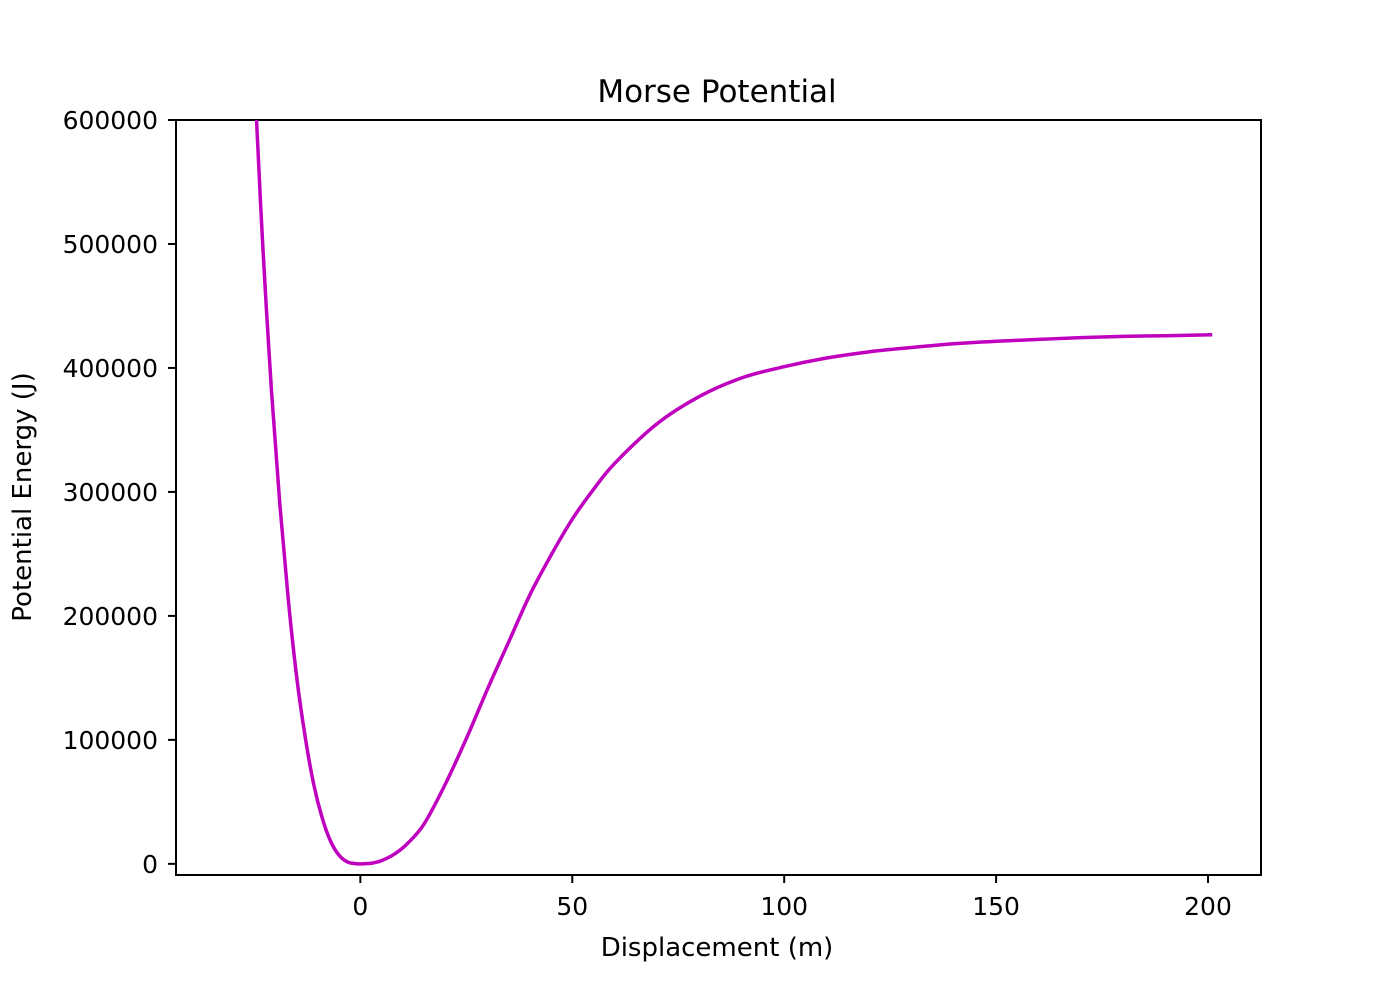  Describe the element at coordinates (110, 244) in the screenshot. I see `y-tick-label: 500000` at that location.